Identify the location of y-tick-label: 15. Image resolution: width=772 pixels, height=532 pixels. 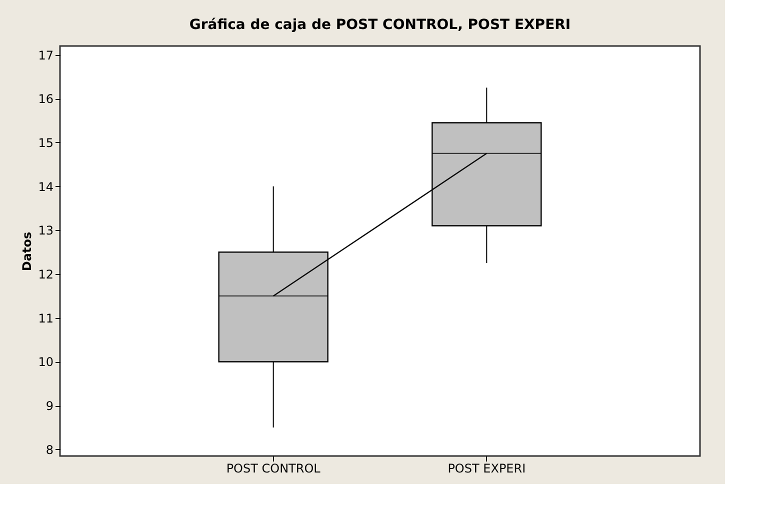
(46, 143).